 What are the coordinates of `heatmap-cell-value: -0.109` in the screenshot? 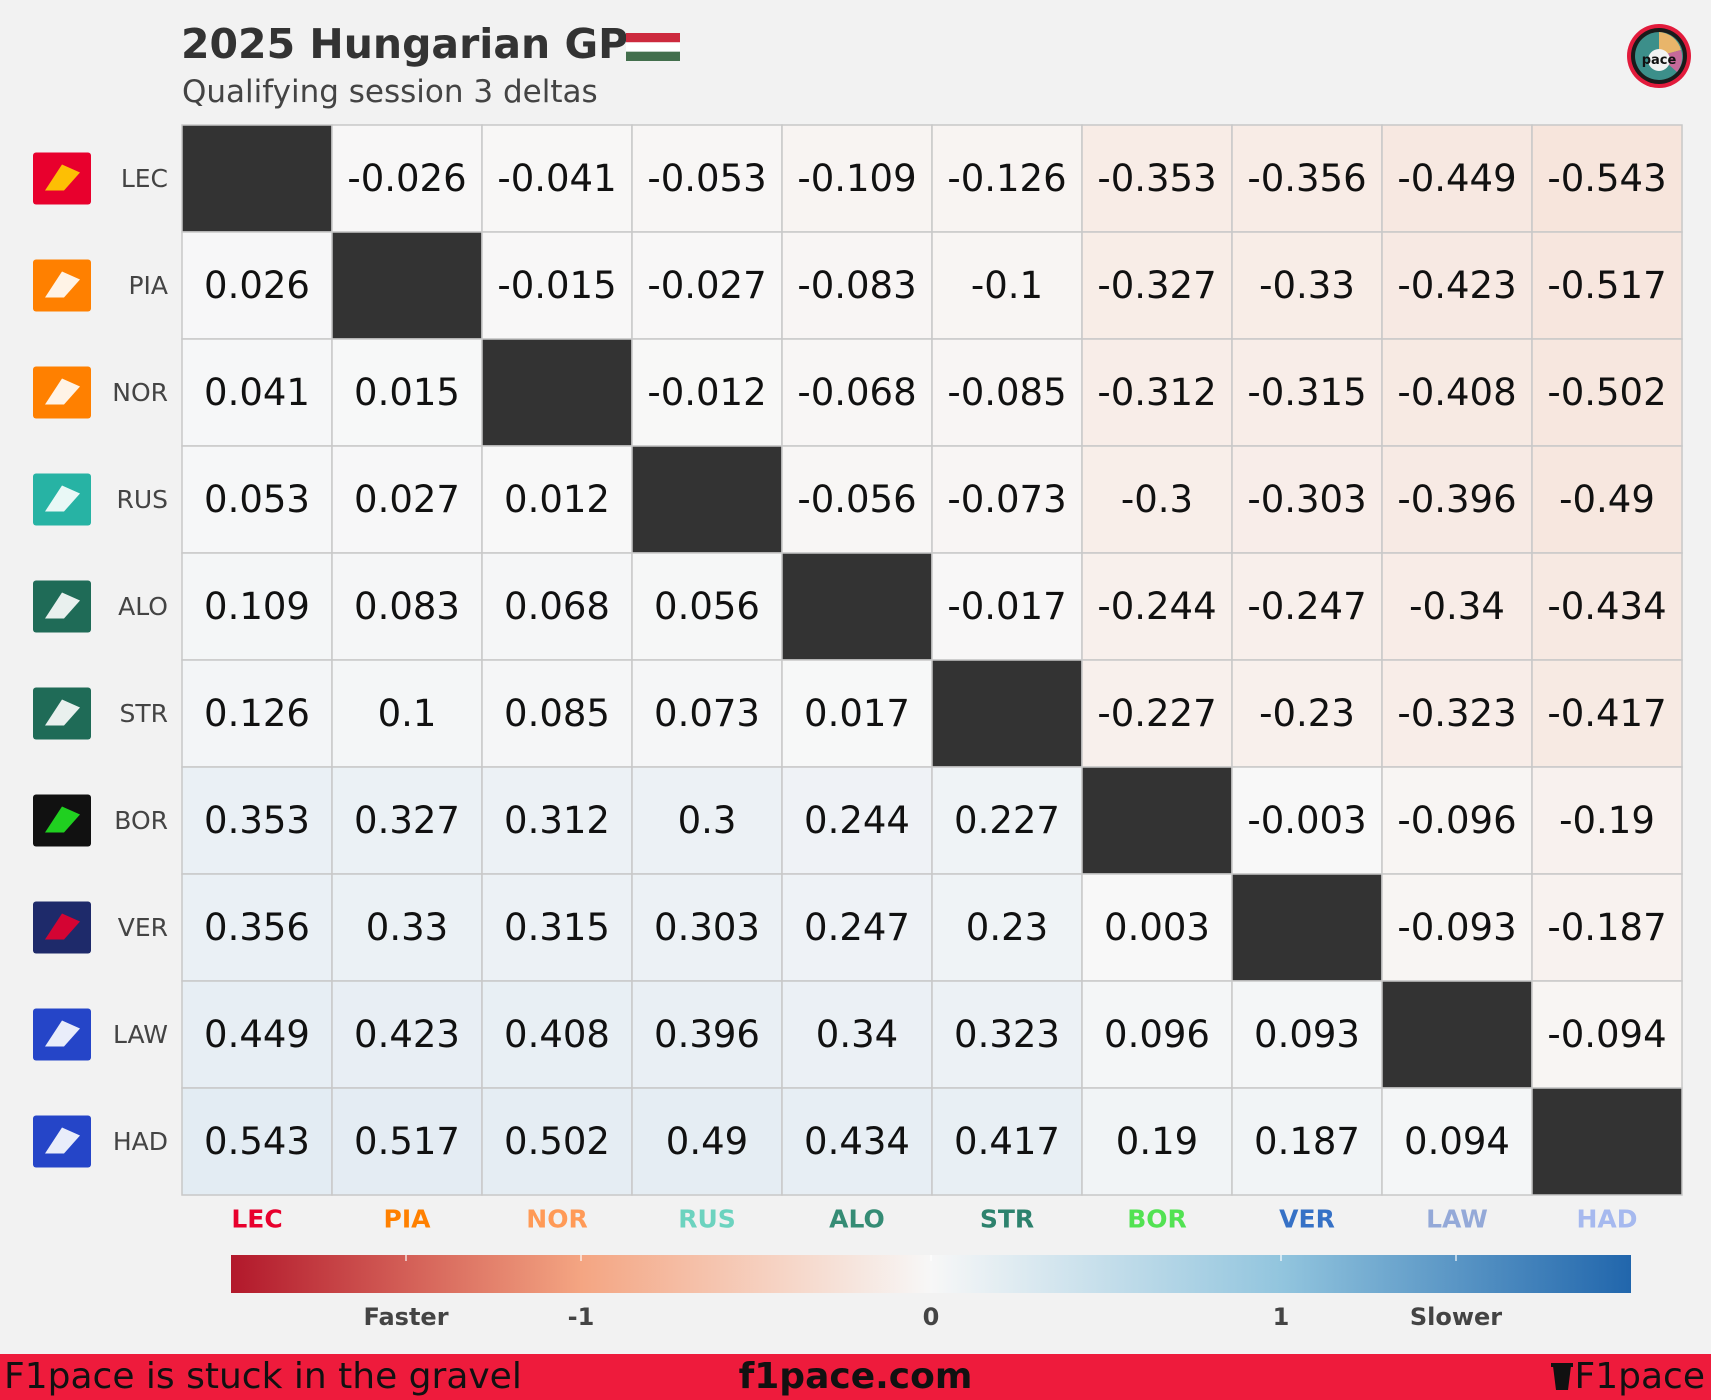 It's located at (856, 178).